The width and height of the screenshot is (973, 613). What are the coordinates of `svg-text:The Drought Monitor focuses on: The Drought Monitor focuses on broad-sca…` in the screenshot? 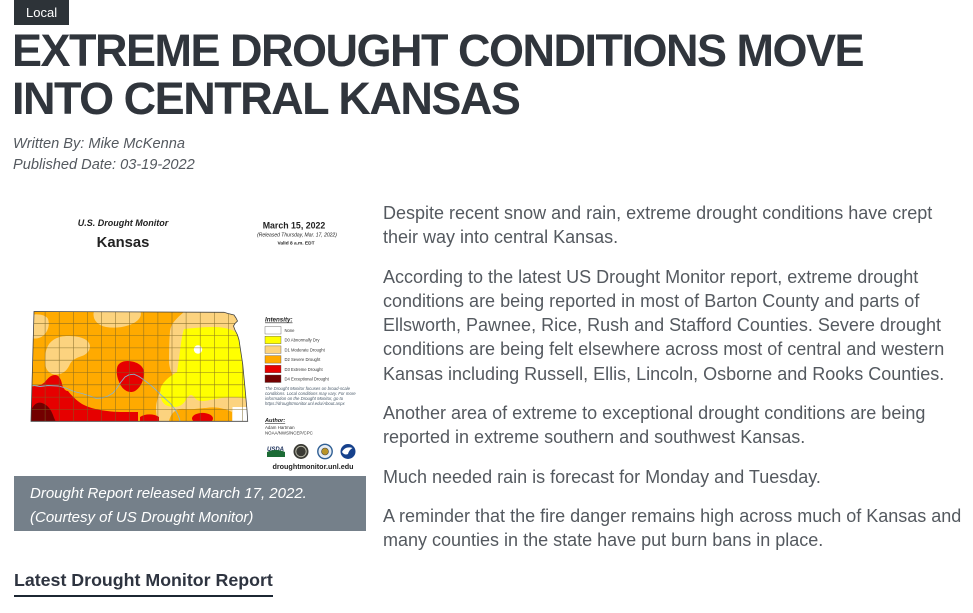 It's located at (308, 388).